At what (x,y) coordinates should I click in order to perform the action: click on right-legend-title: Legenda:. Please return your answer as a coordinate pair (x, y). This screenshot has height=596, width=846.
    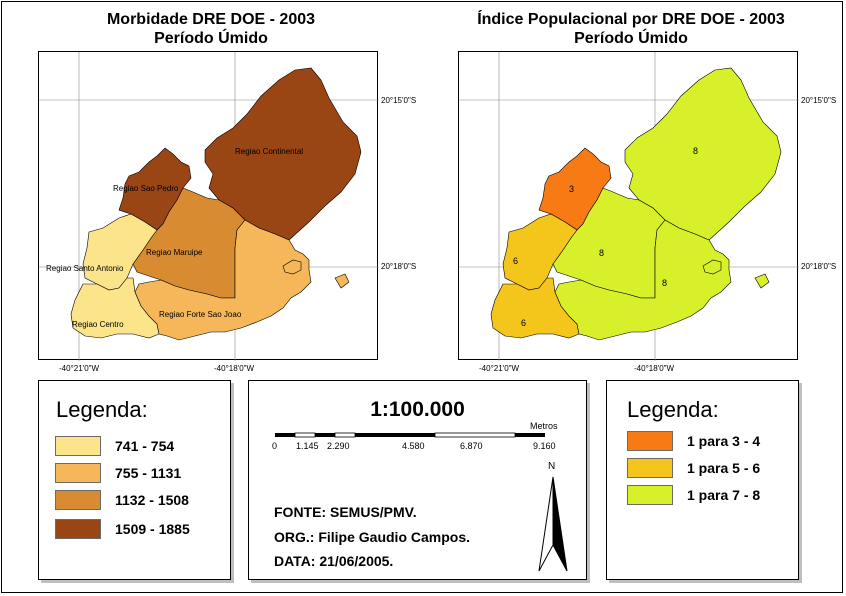
    Looking at the image, I should click on (673, 409).